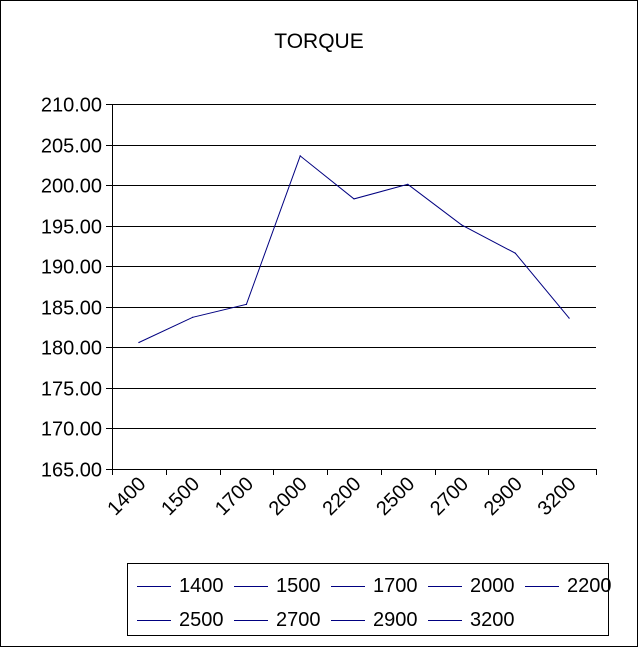 The width and height of the screenshot is (638, 647). I want to click on legend-label: 1500, so click(298, 585).